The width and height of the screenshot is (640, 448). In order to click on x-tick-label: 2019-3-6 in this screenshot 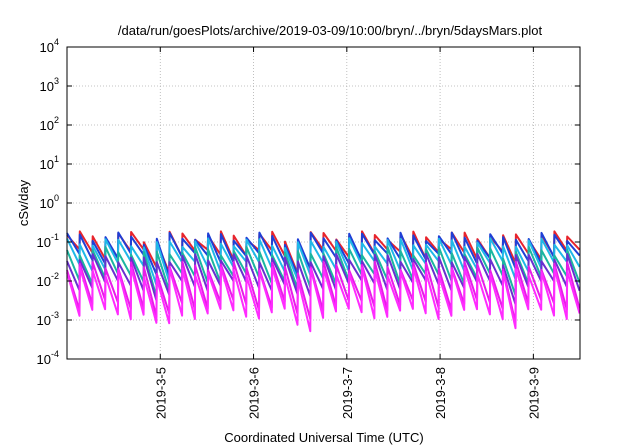, I will do `click(254, 393)`.